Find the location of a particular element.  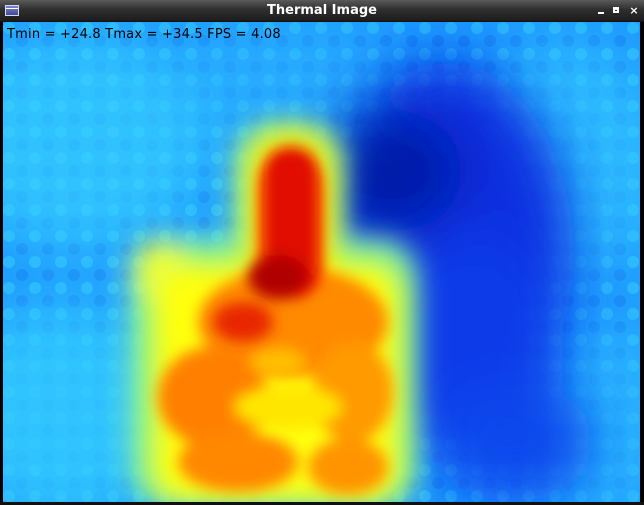

window-menu-icon is located at coordinates (12, 10).